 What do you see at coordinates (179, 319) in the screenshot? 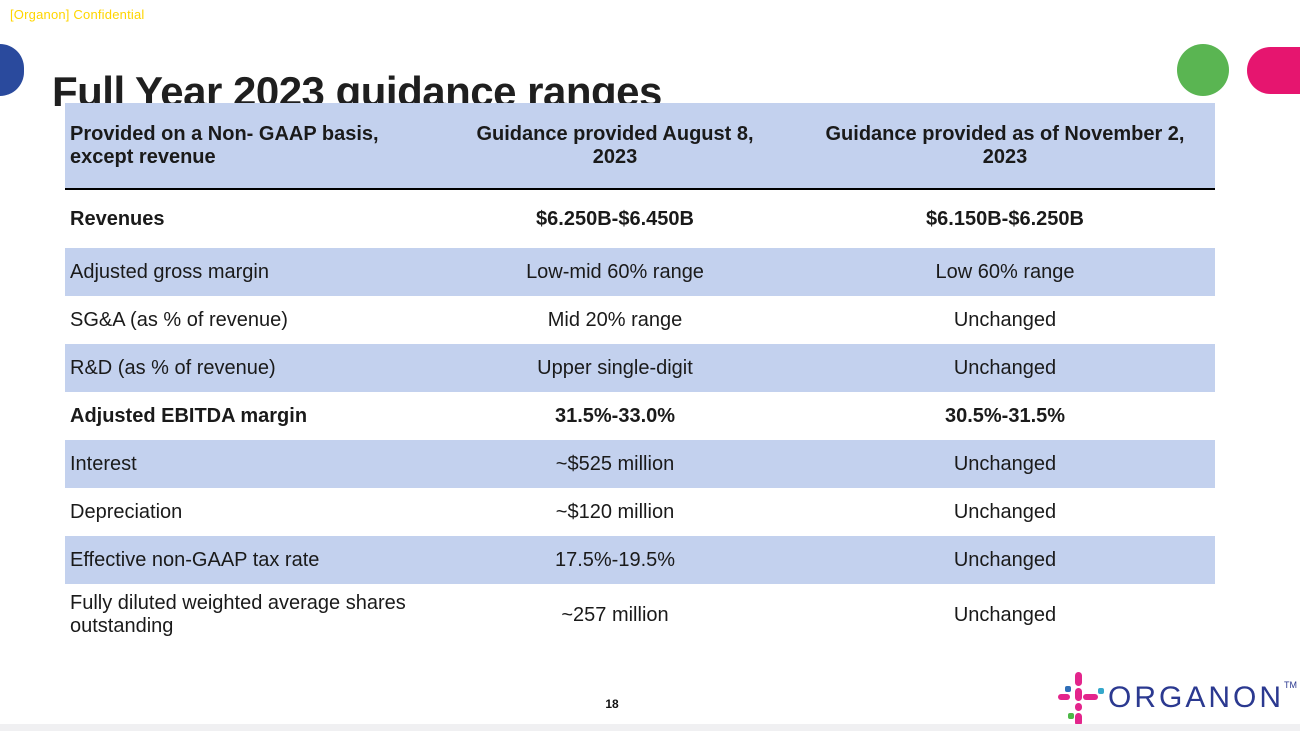
I see `row-label: SG&A (as % of revenue)` at bounding box center [179, 319].